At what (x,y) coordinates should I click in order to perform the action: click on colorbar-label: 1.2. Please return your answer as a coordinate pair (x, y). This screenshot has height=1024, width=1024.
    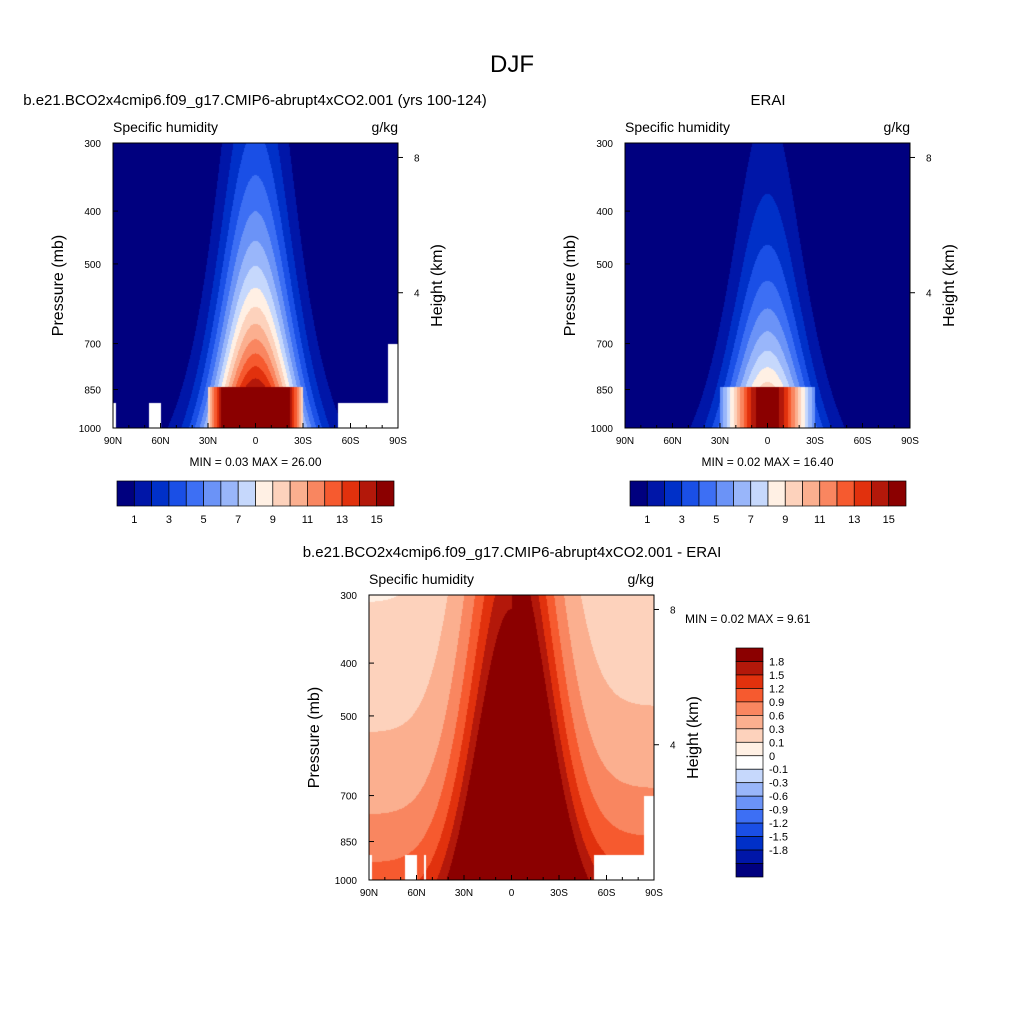
    Looking at the image, I should click on (776, 689).